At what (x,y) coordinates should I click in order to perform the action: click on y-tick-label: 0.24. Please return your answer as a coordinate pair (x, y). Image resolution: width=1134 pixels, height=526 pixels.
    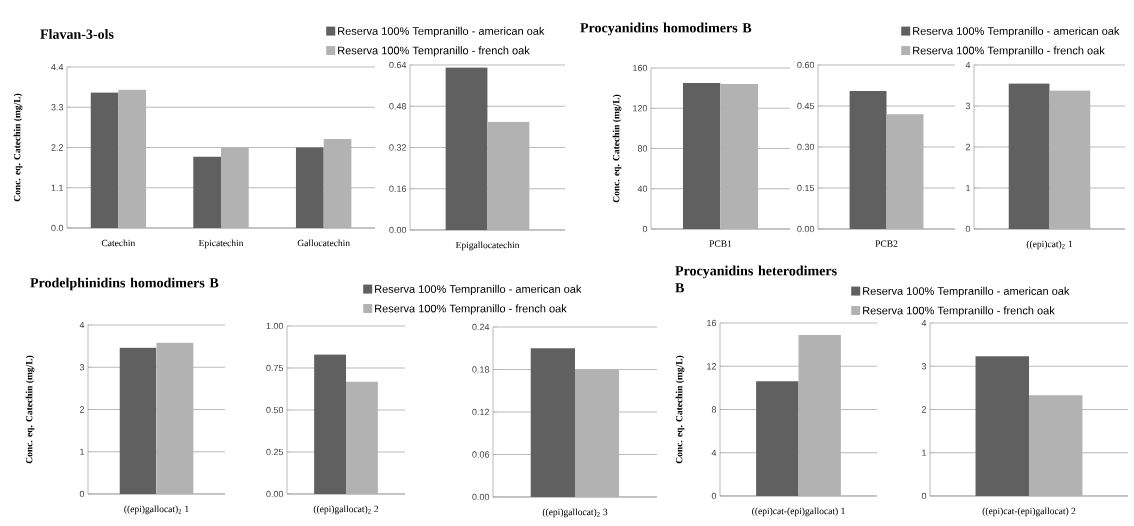
    Looking at the image, I should click on (481, 327).